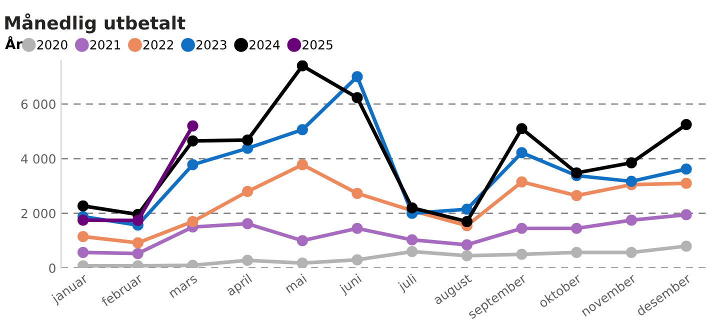  Describe the element at coordinates (211, 45) in the screenshot. I see `legend-label: 2023` at that location.